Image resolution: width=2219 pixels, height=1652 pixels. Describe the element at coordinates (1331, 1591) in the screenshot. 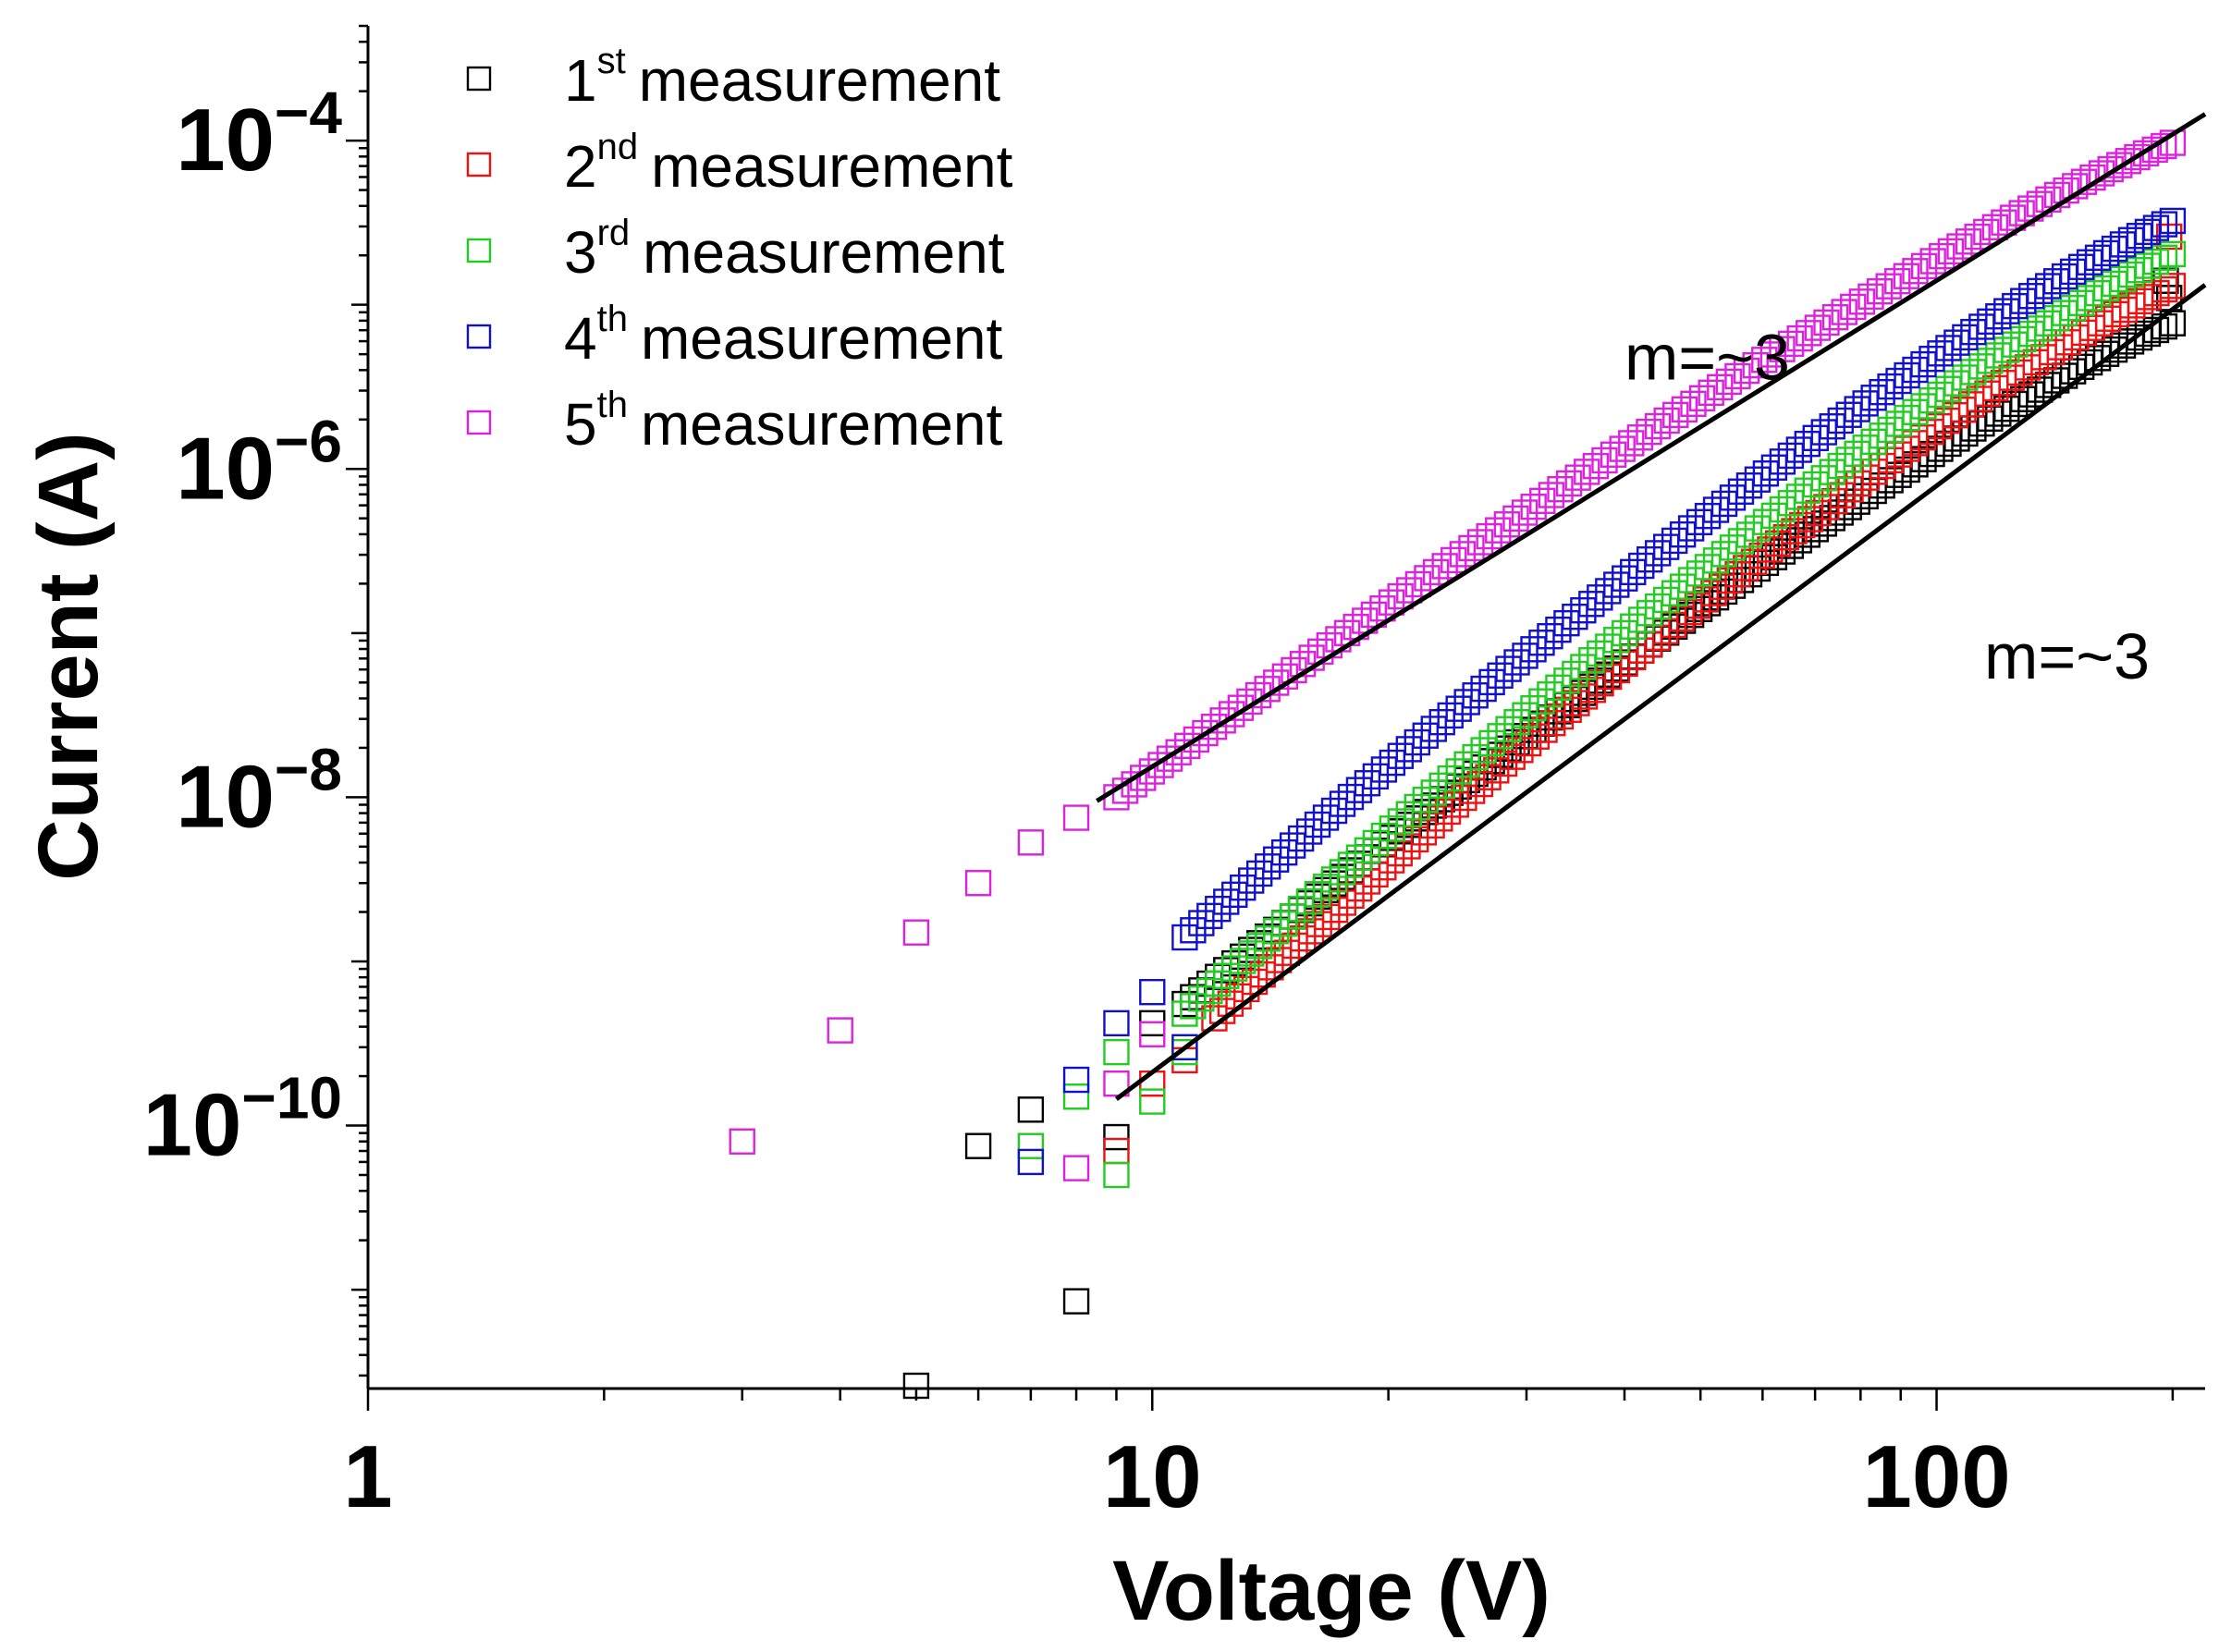

I see `x-axis-title: Voltage (V)` at that location.